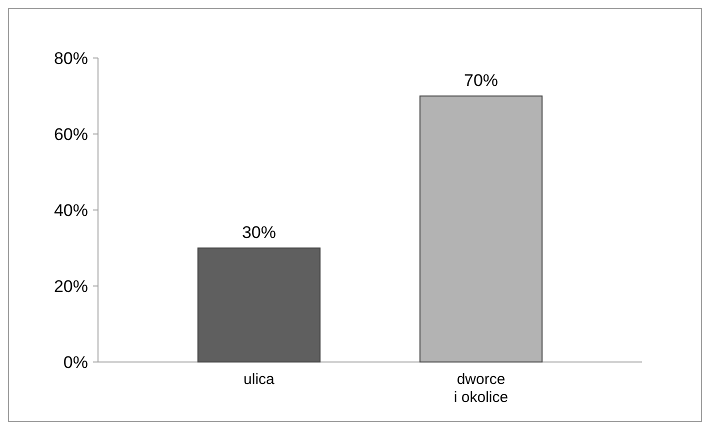 This screenshot has height=430, width=710. I want to click on y-tick-label: 20%, so click(71, 286).